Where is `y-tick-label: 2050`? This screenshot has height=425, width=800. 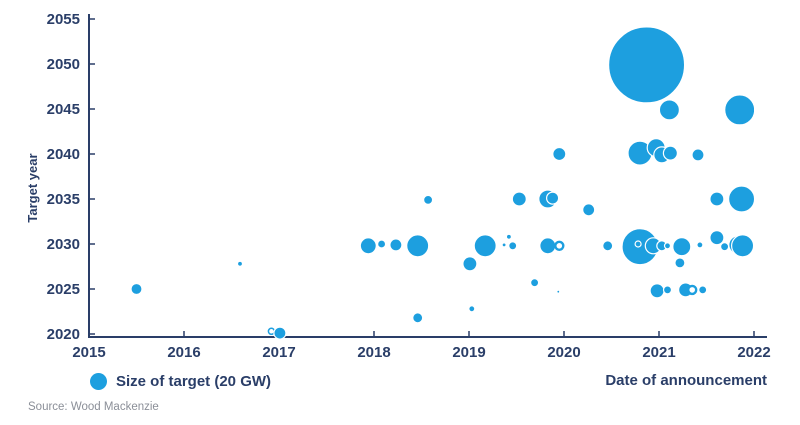 y-tick-label: 2050 is located at coordinates (63, 64).